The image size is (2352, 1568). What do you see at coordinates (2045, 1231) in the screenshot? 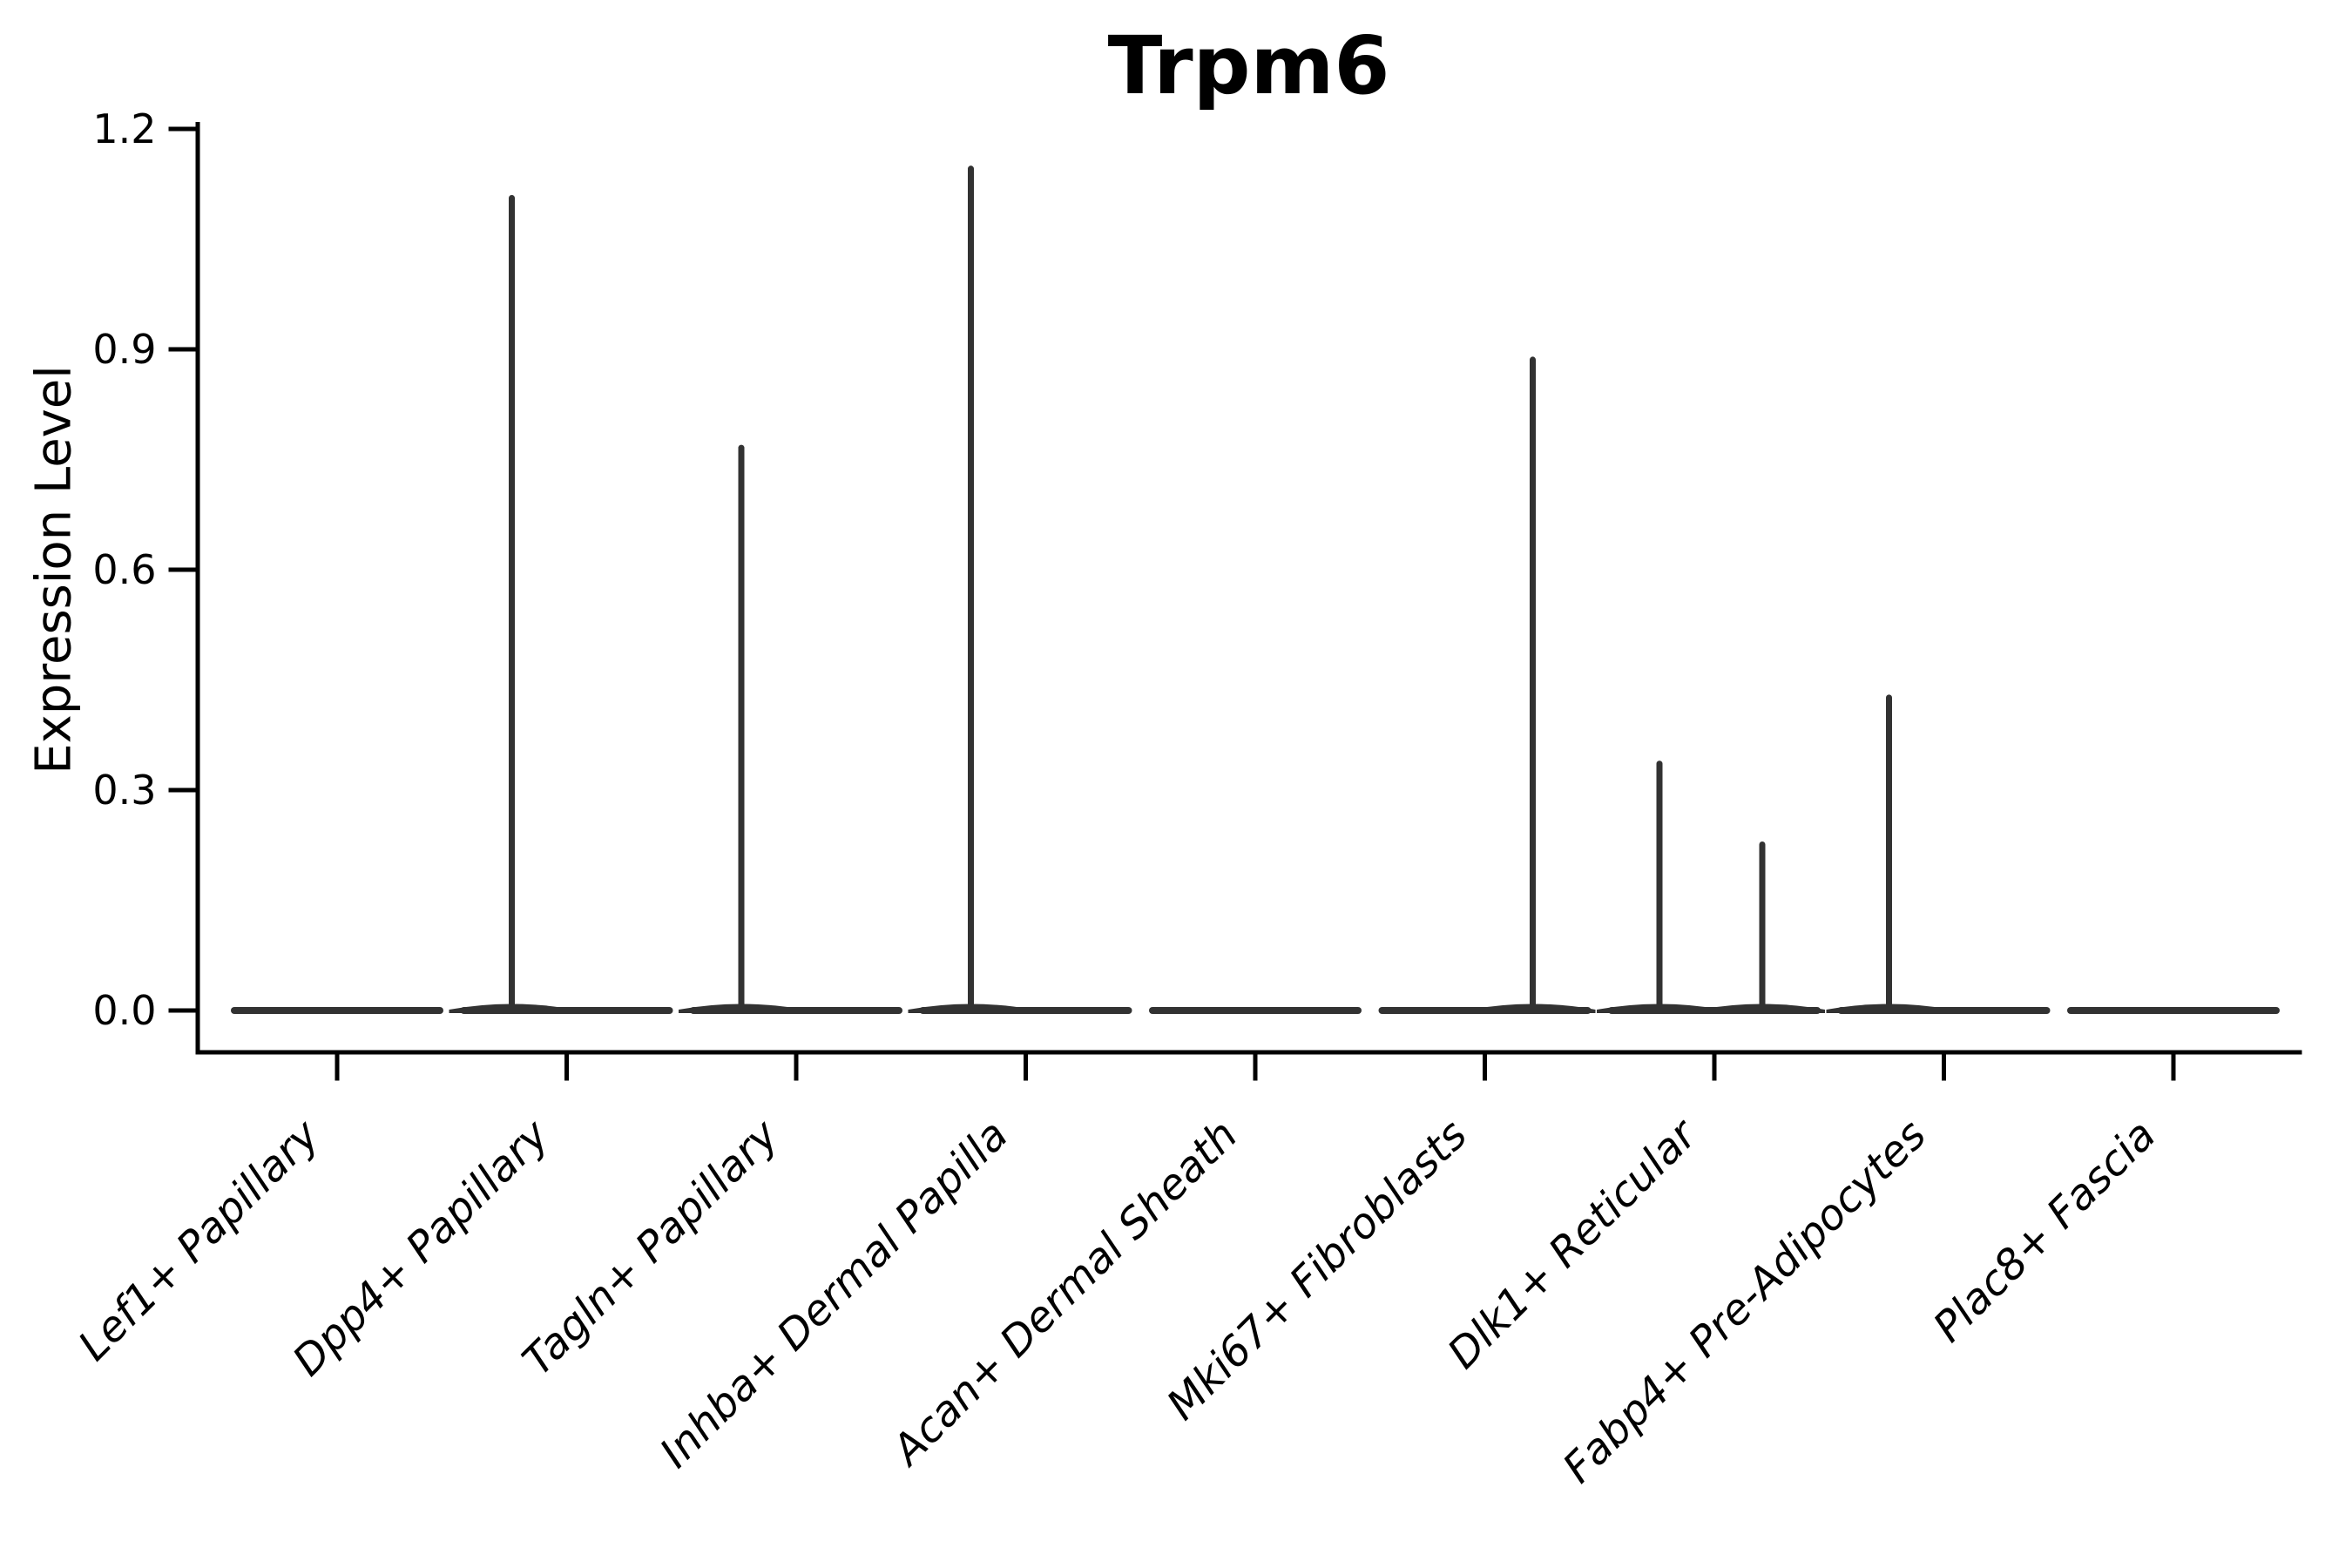
I see `x-tick-label: Plac8+ Fascia` at bounding box center [2045, 1231].